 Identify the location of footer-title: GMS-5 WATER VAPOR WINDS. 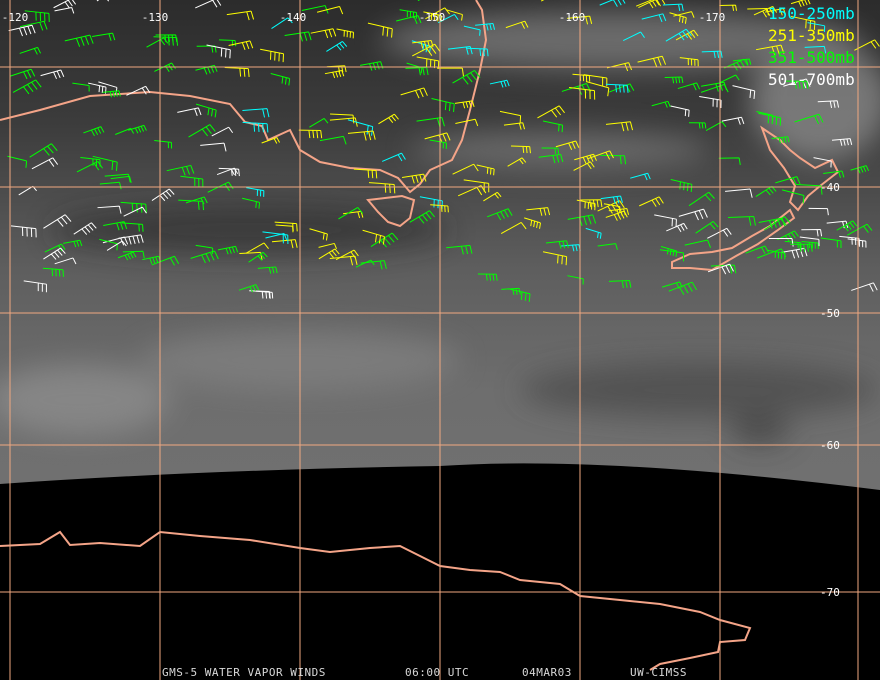
(244, 672).